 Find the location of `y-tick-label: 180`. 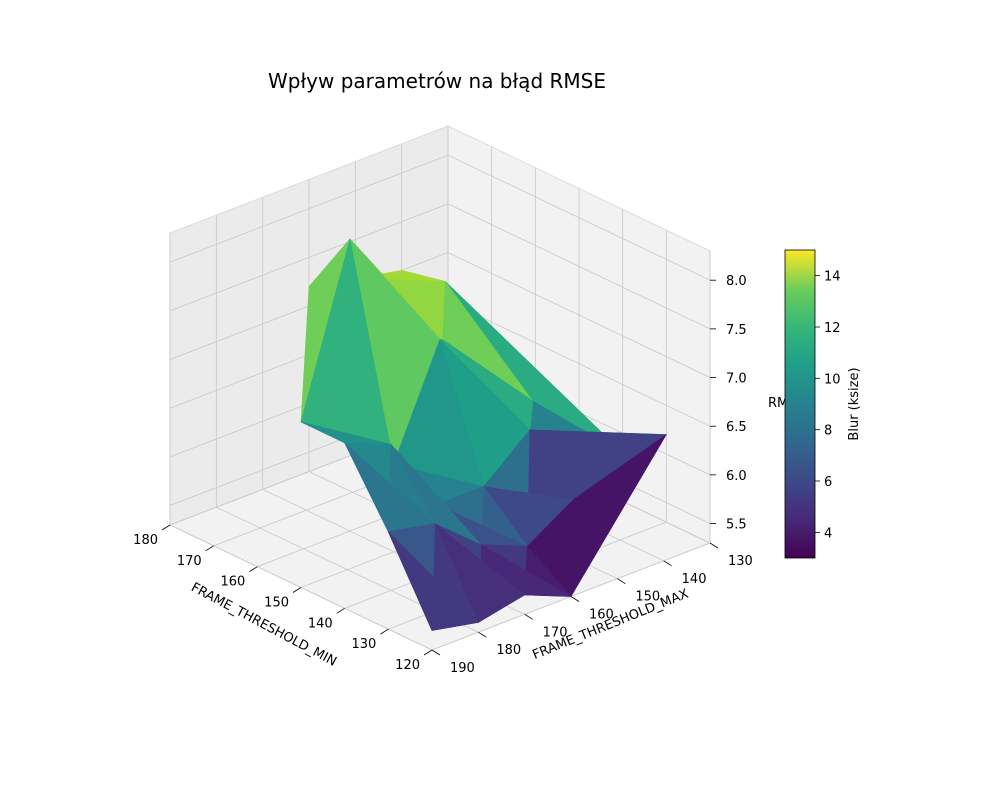

y-tick-label: 180 is located at coordinates (508, 650).